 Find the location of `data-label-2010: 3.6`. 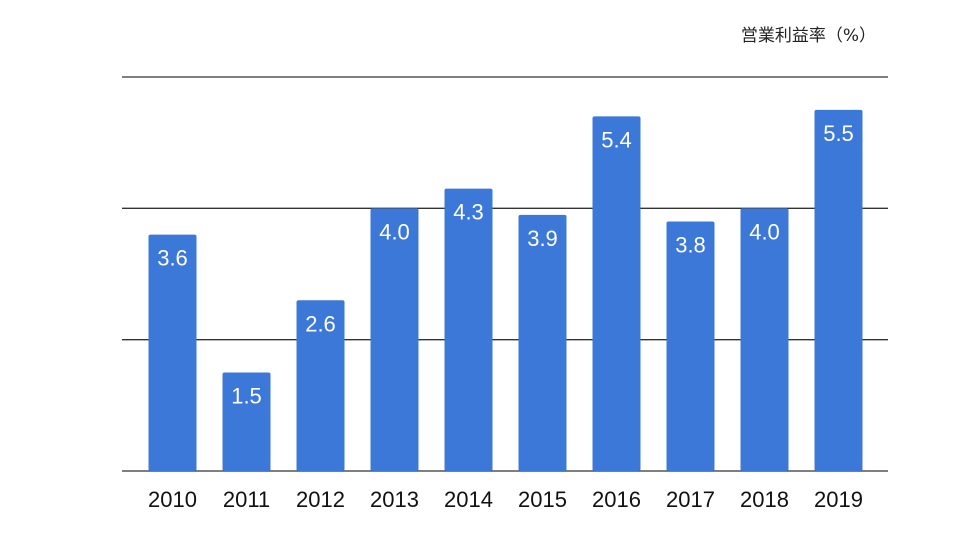

data-label-2010: 3.6 is located at coordinates (172, 258).